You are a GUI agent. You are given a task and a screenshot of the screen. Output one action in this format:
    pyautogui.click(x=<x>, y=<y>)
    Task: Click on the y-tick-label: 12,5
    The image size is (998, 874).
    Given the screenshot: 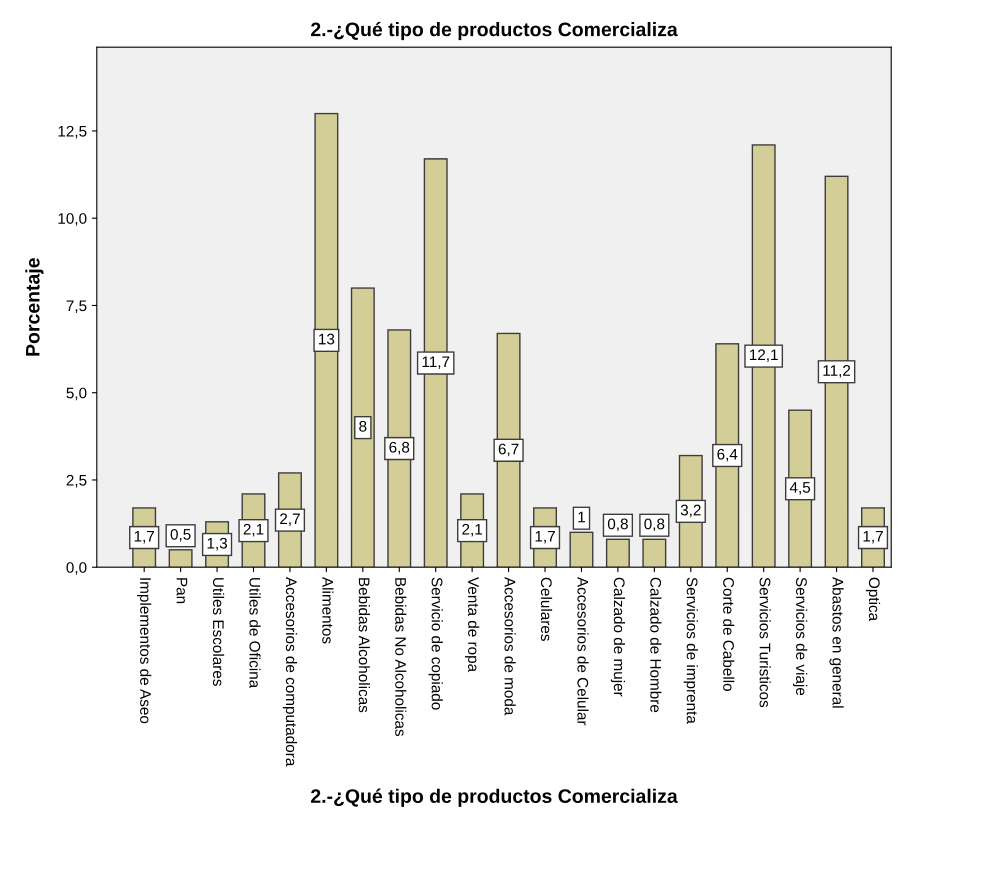 What is the action you would take?
    pyautogui.click(x=72, y=132)
    